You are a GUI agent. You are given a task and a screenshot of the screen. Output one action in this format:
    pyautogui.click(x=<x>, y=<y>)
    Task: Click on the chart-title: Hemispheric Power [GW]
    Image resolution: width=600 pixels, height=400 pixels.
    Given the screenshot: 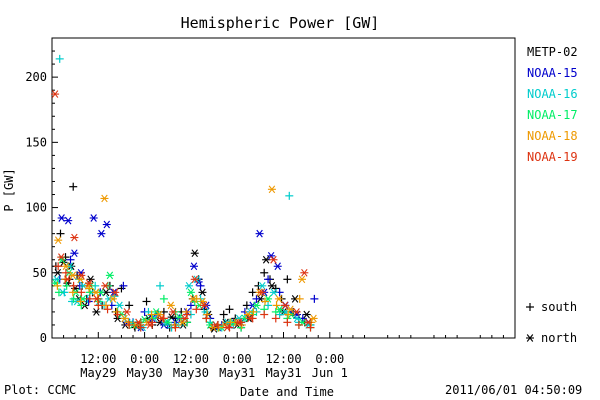 What is the action you would take?
    pyautogui.click(x=280, y=23)
    